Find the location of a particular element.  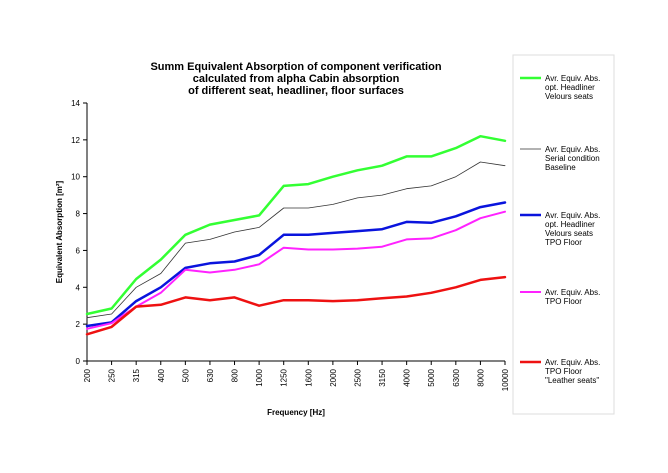

x-tick-label: 1000 is located at coordinates (259, 377).